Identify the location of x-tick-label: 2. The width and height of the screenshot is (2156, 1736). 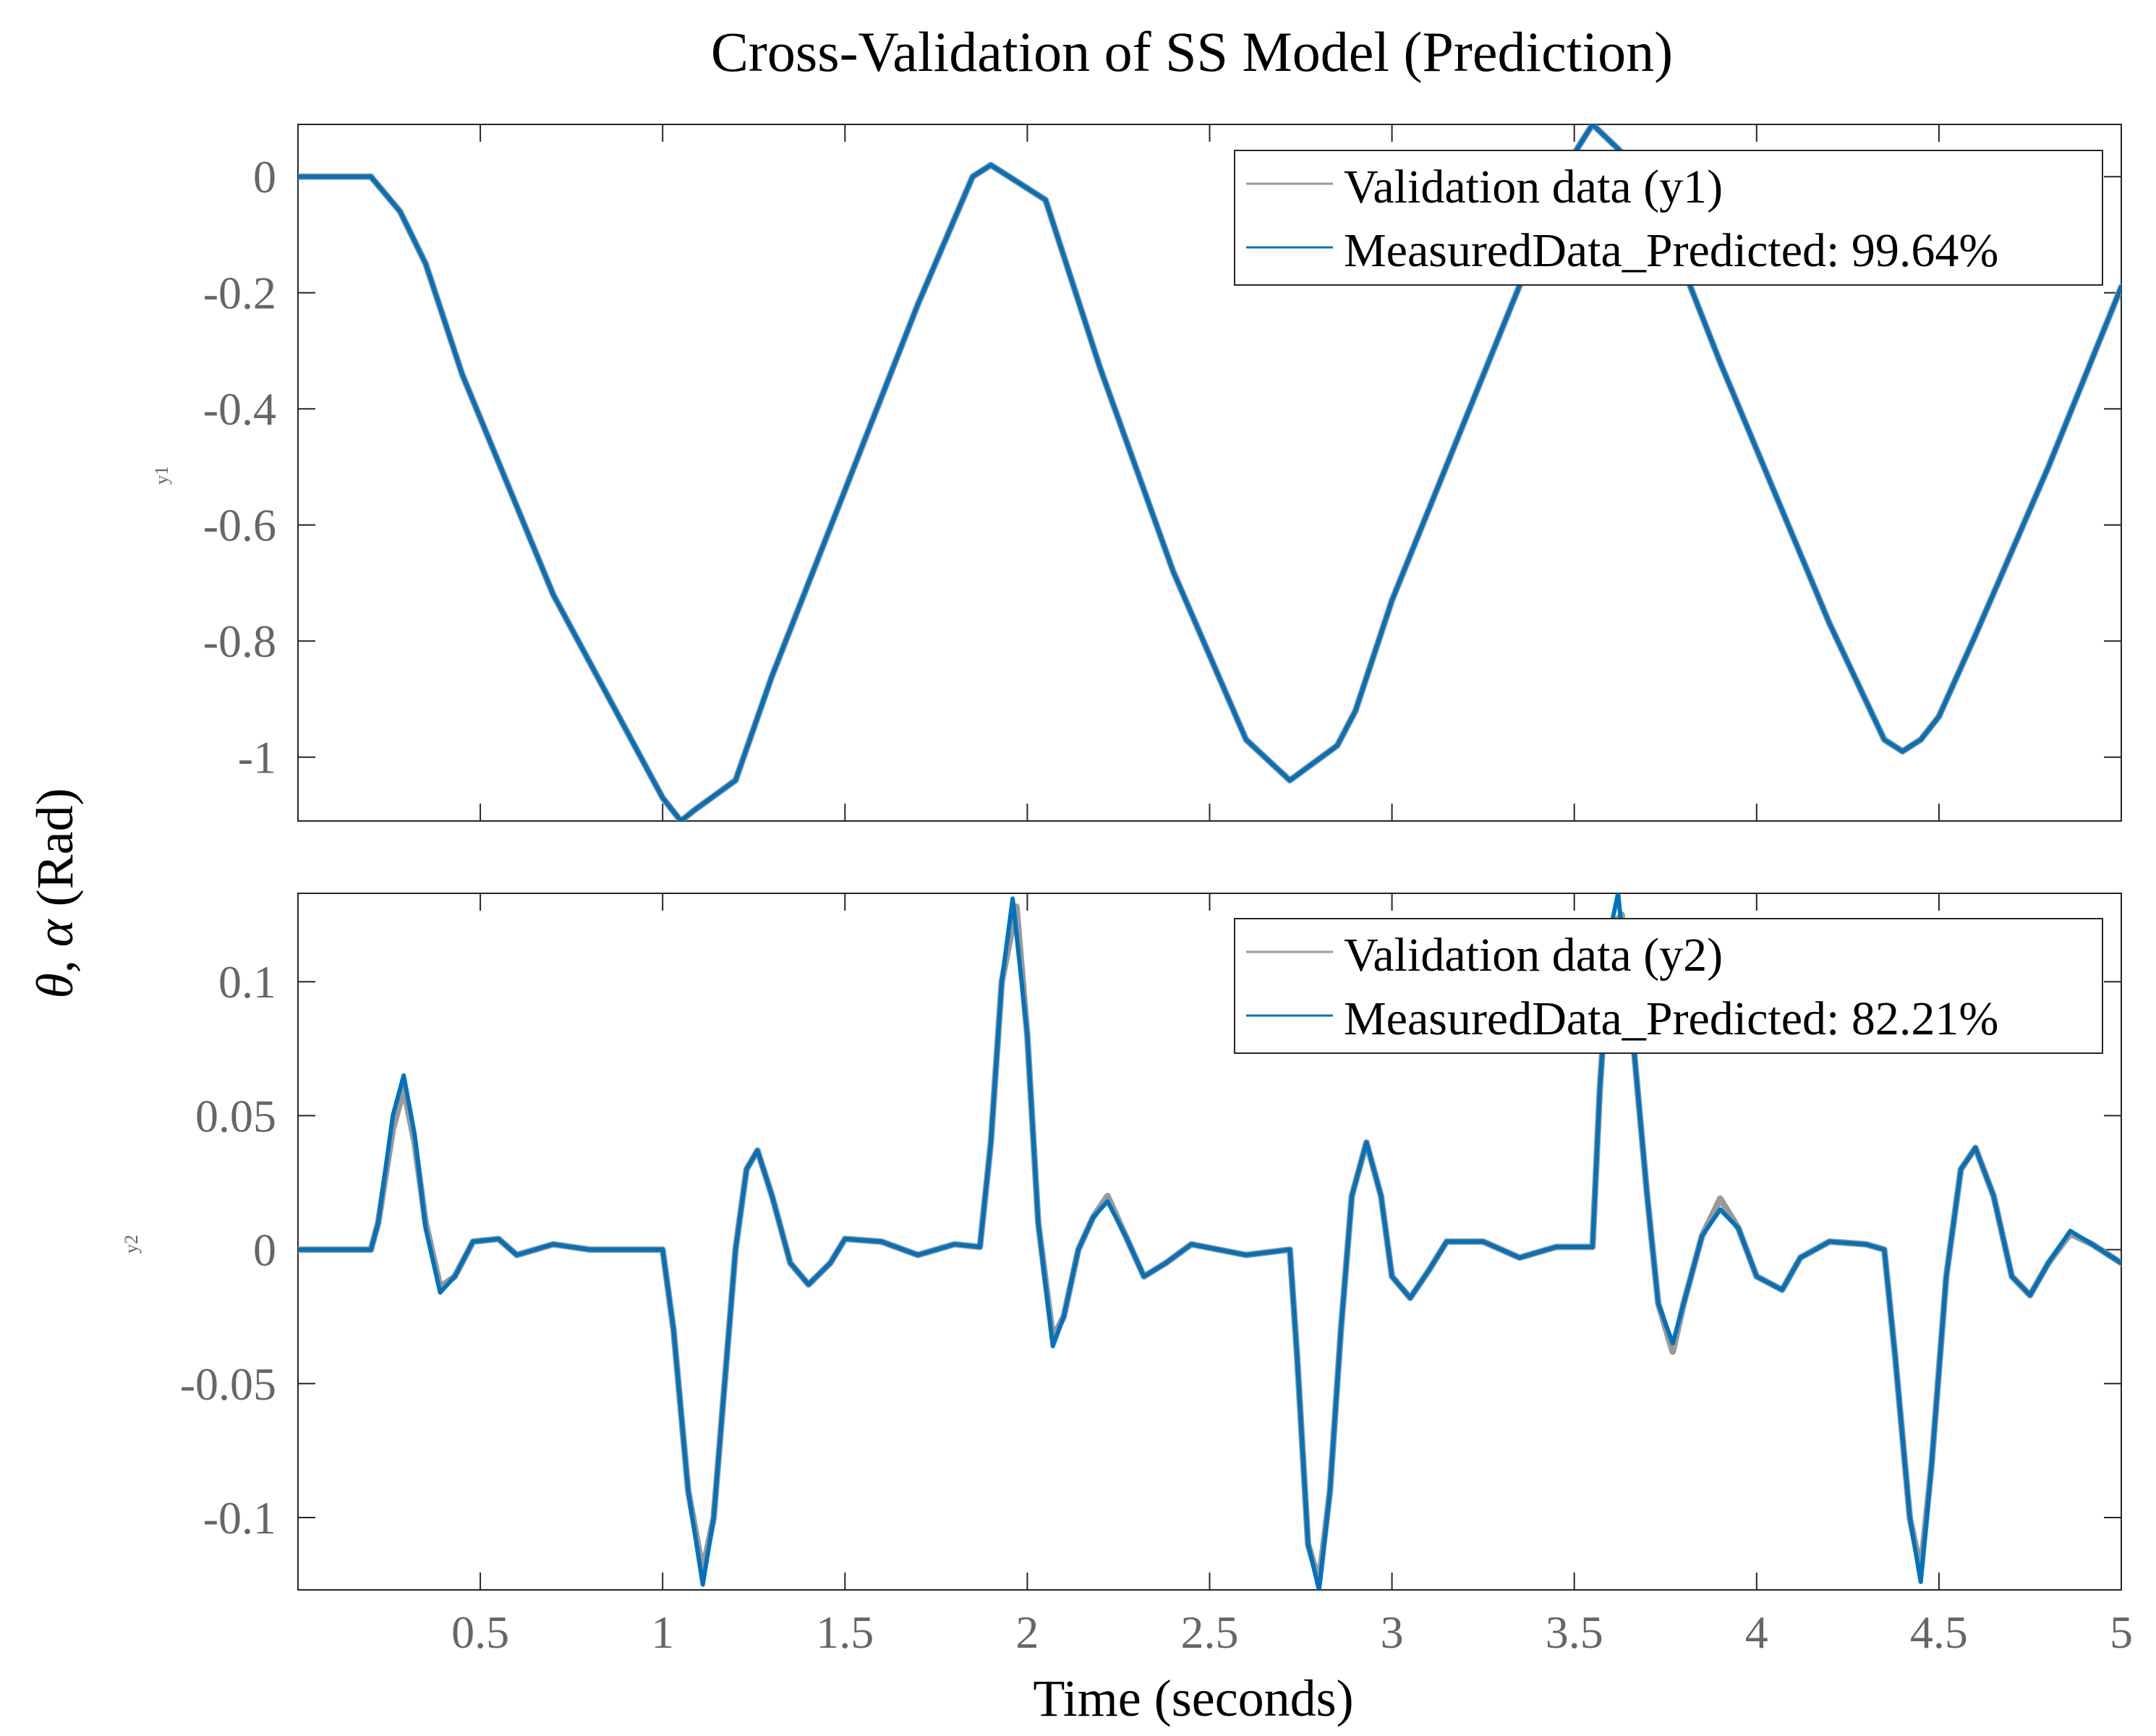
(1027, 1633).